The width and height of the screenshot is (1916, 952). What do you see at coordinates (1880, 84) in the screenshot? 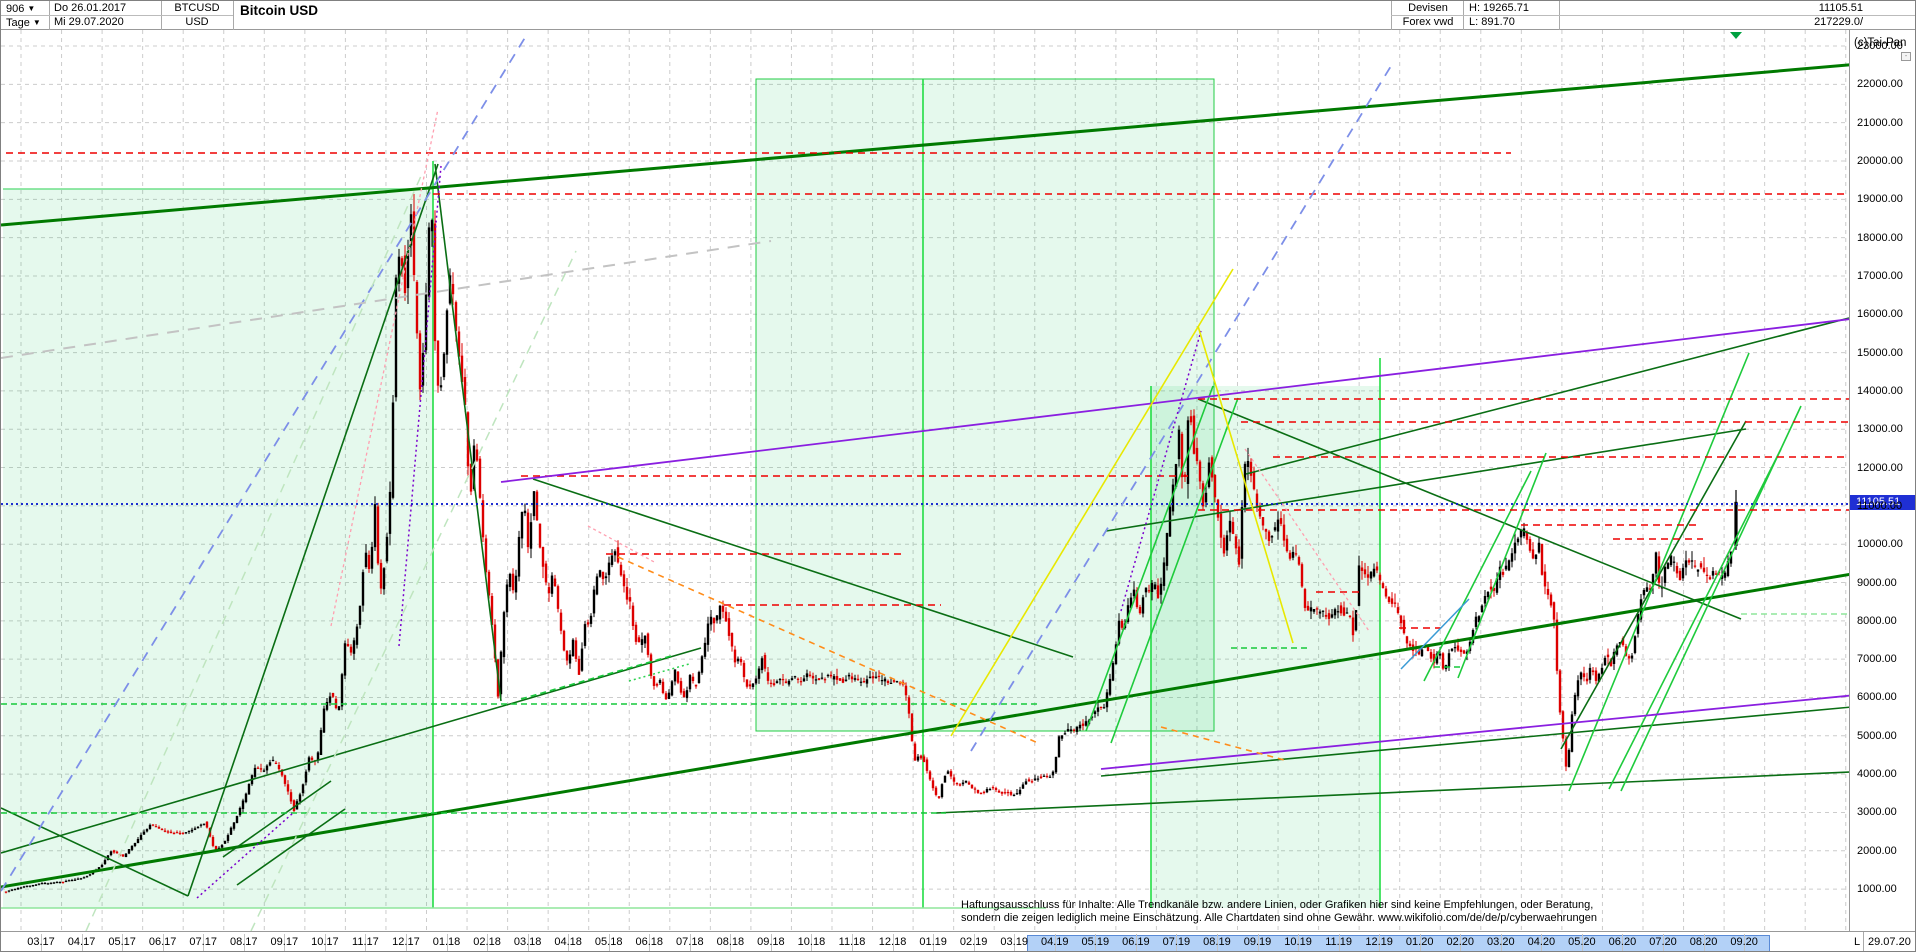
I see `price-axis-label: 22000.00` at bounding box center [1880, 84].